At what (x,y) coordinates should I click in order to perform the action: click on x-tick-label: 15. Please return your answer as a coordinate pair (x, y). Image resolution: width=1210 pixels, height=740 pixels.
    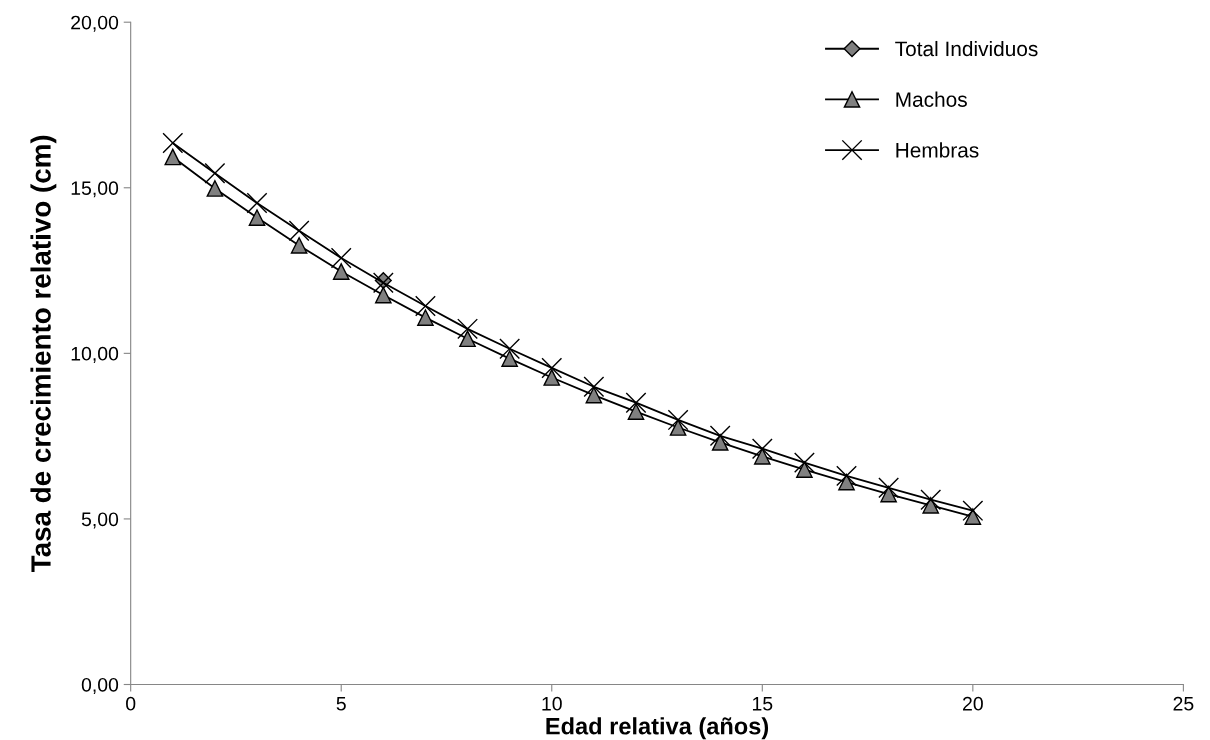
    Looking at the image, I should click on (762, 704).